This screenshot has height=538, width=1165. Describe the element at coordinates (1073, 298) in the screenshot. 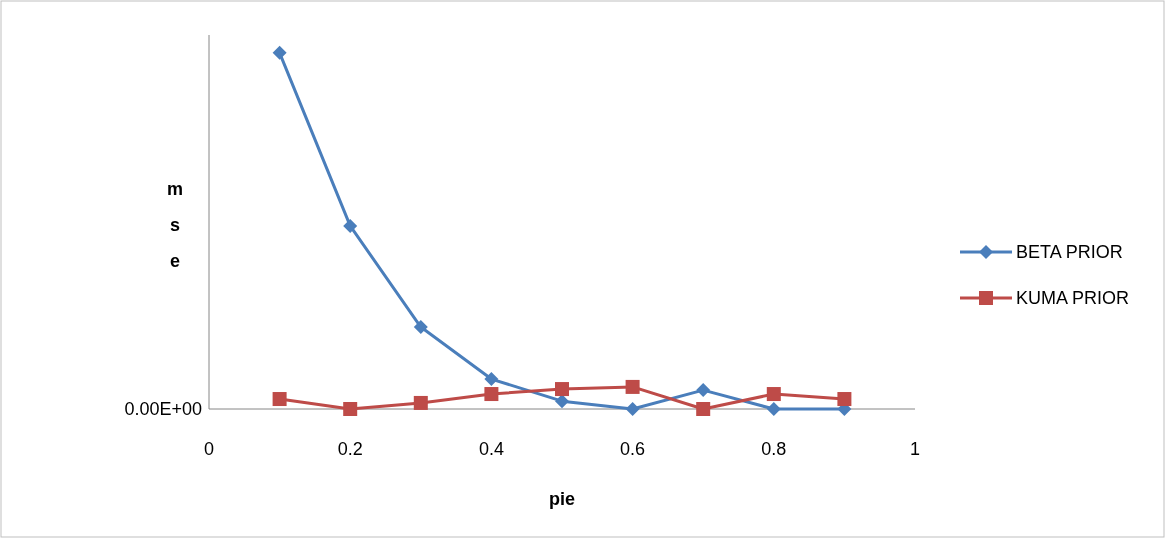

I see `legend-label: KUMA PRIOR` at that location.